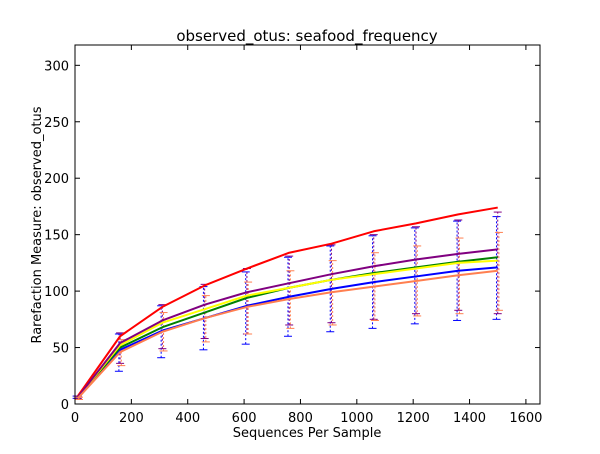 This screenshot has height=454, width=600. Describe the element at coordinates (56, 123) in the screenshot. I see `y-tick-label: 250` at that location.